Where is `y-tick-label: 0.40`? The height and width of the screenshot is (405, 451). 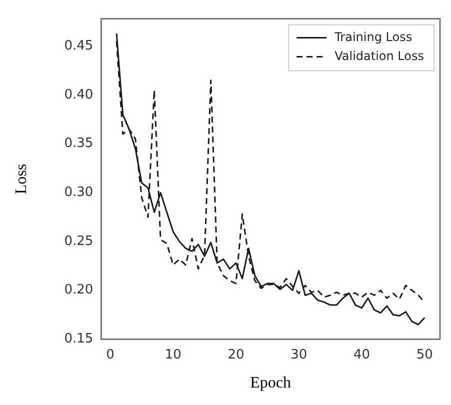
y-tick-label: 0.40 is located at coordinates (79, 94).